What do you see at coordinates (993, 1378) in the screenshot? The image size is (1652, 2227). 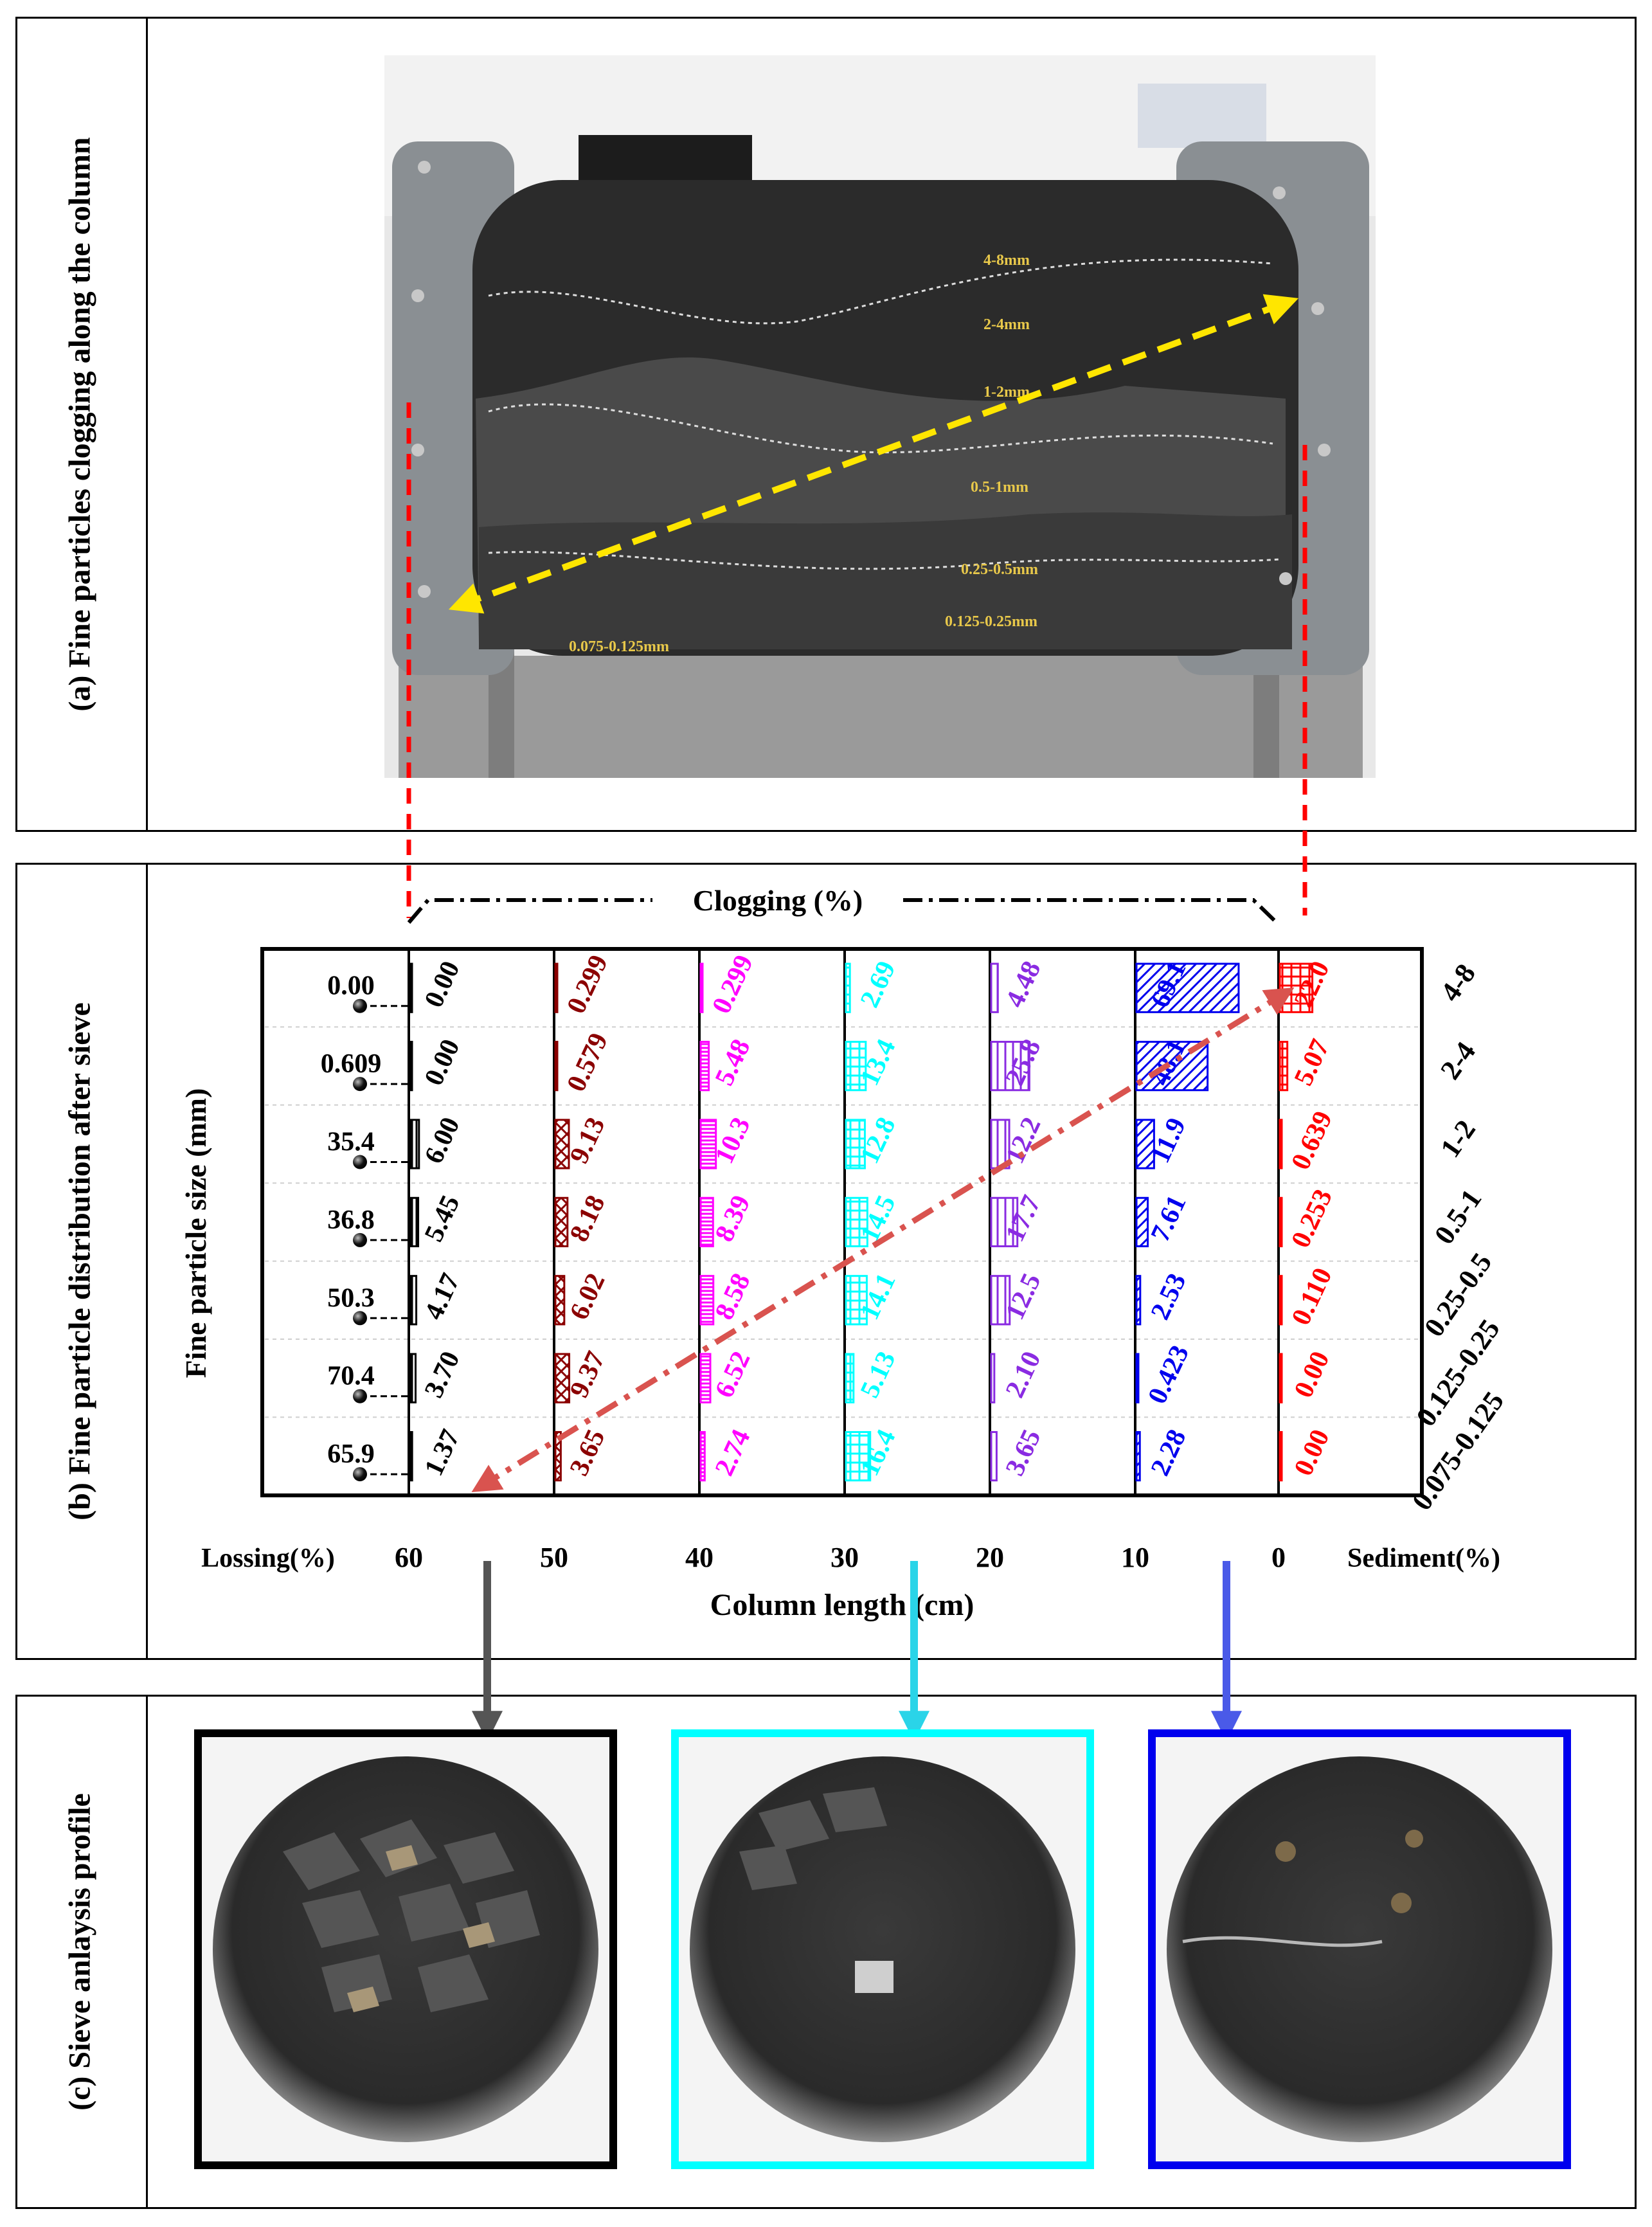 I see `bar-20-0.125-0.25` at bounding box center [993, 1378].